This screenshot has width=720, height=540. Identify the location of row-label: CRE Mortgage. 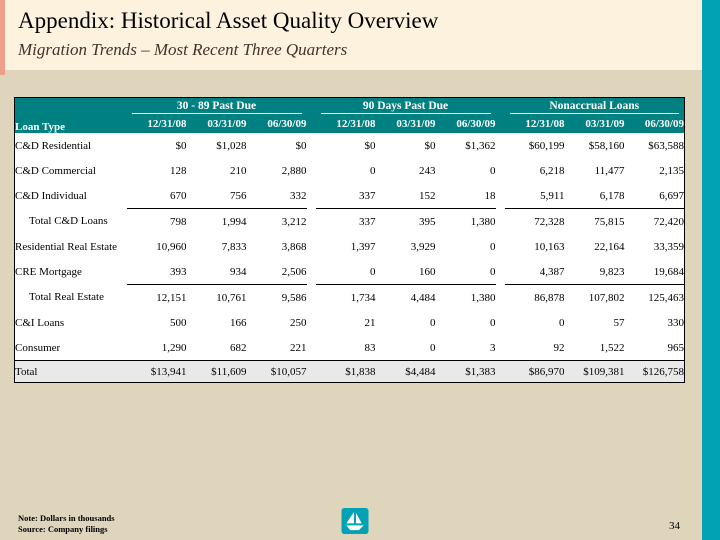
(48, 271).